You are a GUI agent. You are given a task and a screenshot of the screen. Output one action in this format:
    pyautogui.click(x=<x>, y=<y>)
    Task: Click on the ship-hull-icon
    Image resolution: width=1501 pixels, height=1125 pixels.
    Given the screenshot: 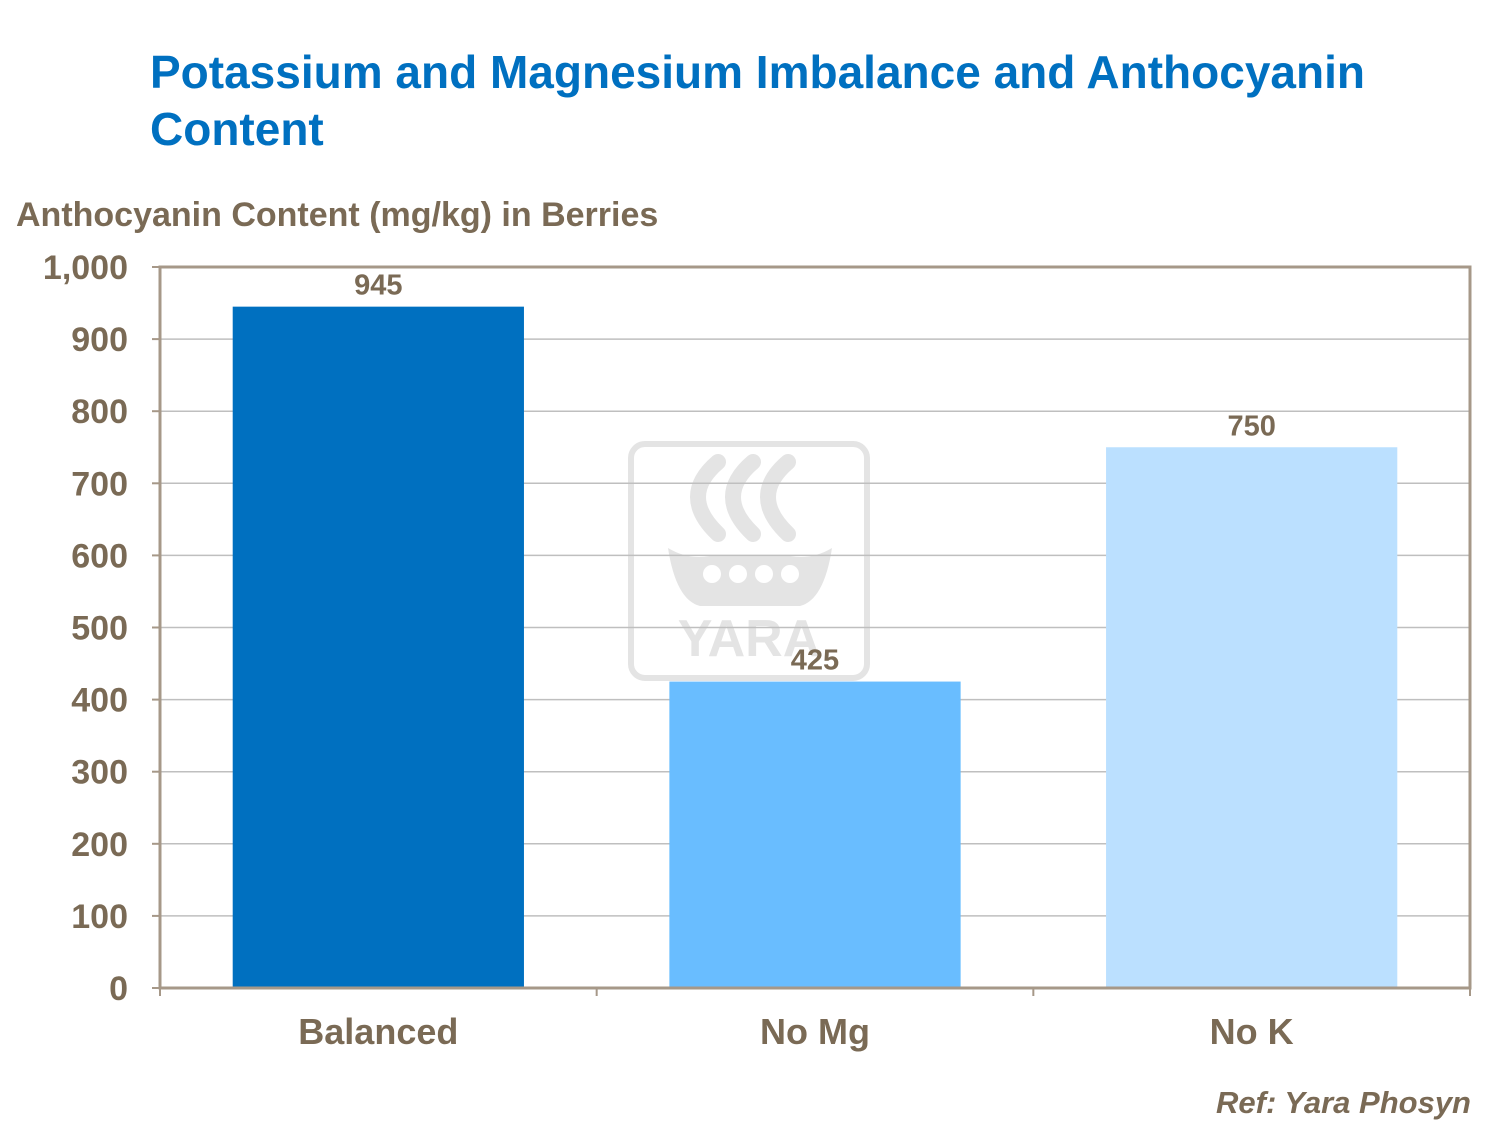 What is the action you would take?
    pyautogui.click(x=750, y=577)
    